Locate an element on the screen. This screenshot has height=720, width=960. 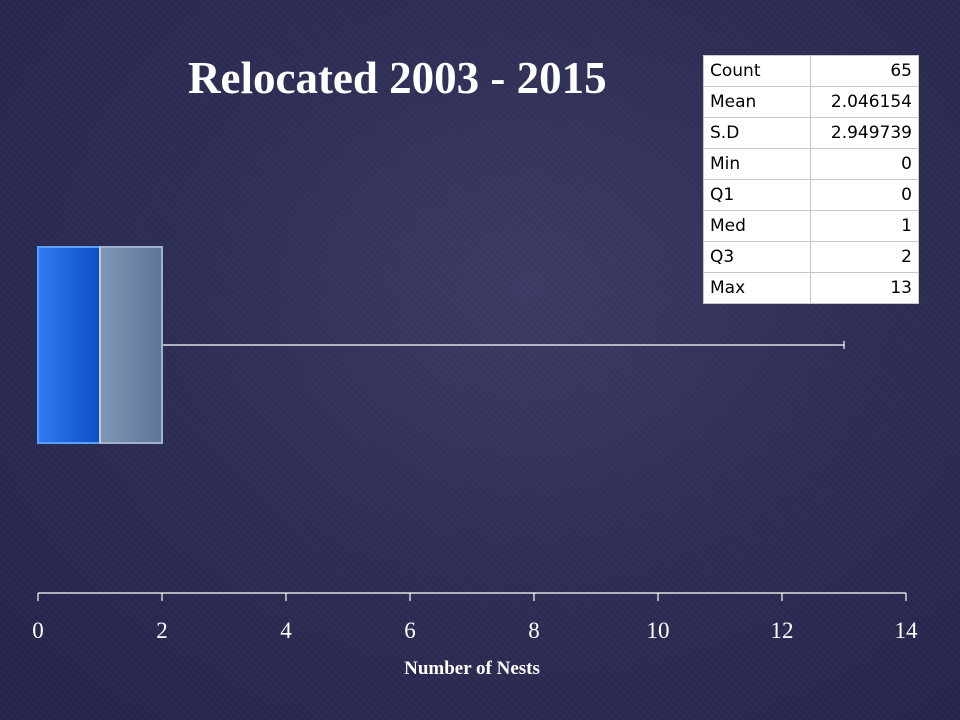
stats-label: S.D is located at coordinates (757, 133).